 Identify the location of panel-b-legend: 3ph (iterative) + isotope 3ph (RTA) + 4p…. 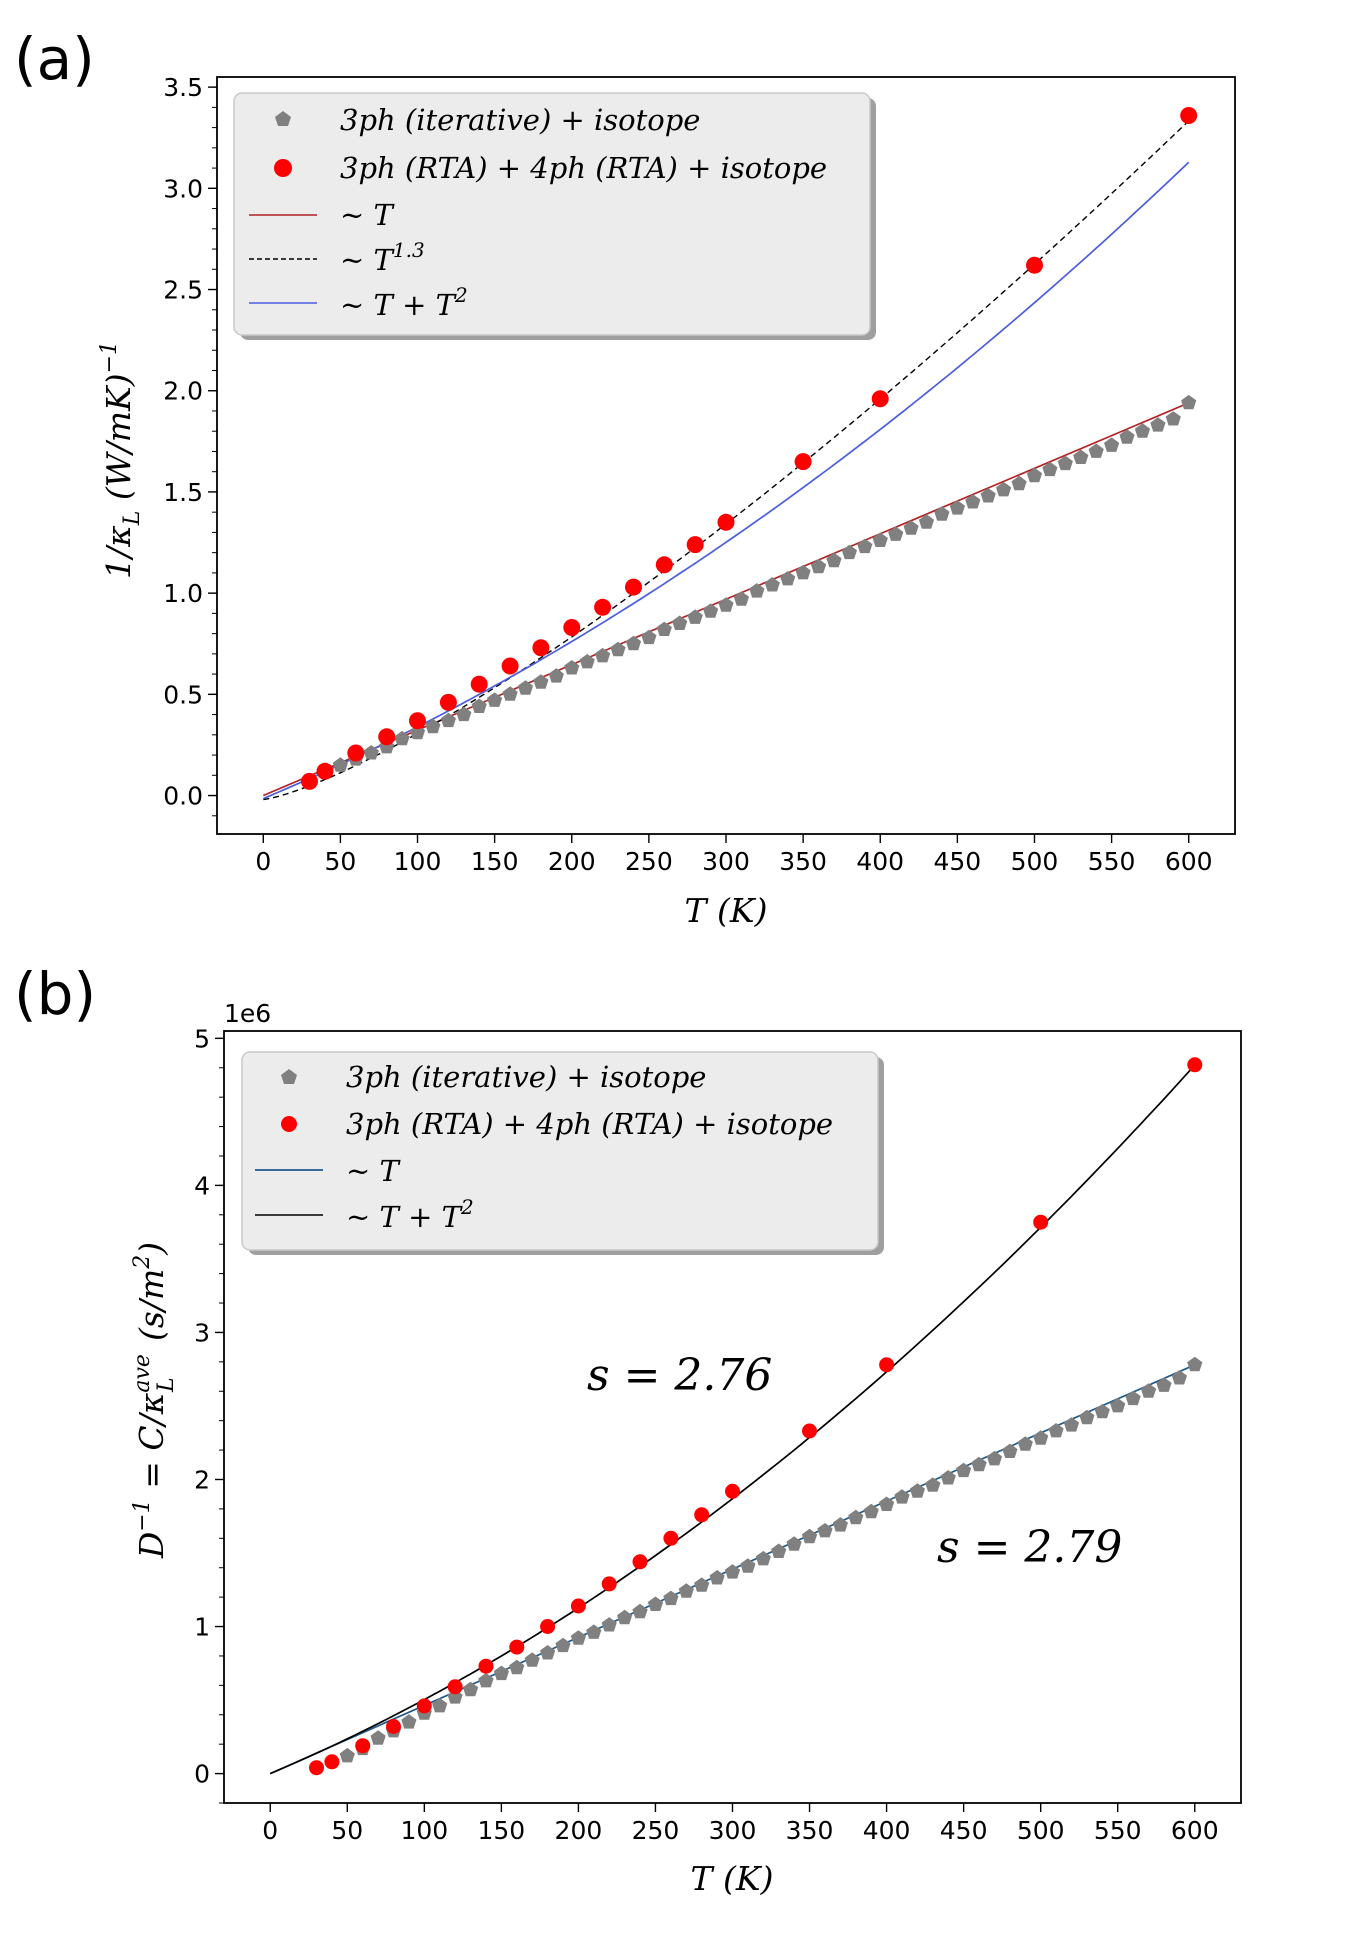
(562, 1153).